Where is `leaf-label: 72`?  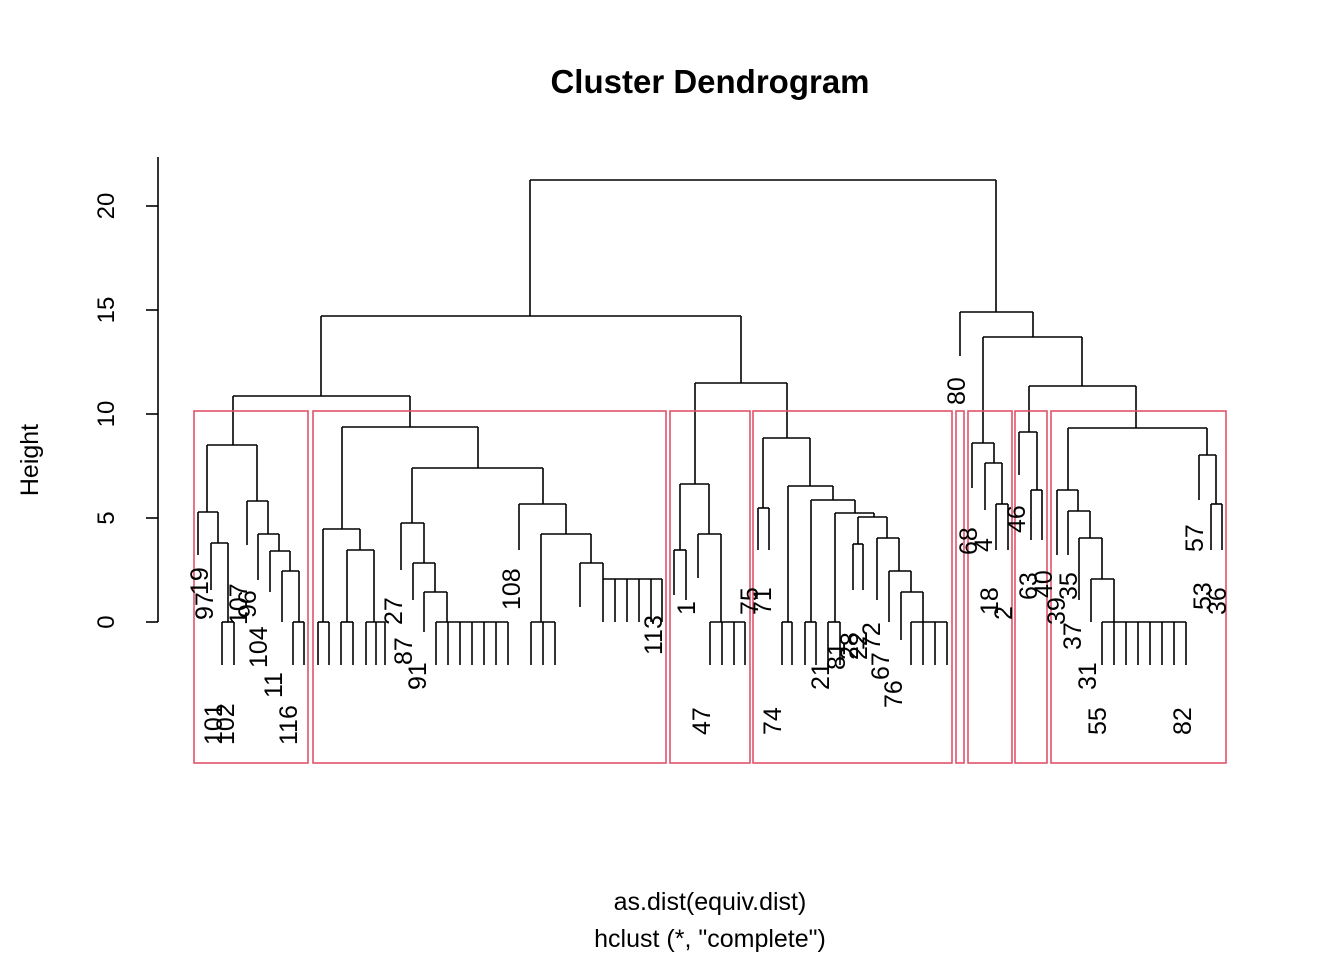 leaf-label: 72 is located at coordinates (872, 636).